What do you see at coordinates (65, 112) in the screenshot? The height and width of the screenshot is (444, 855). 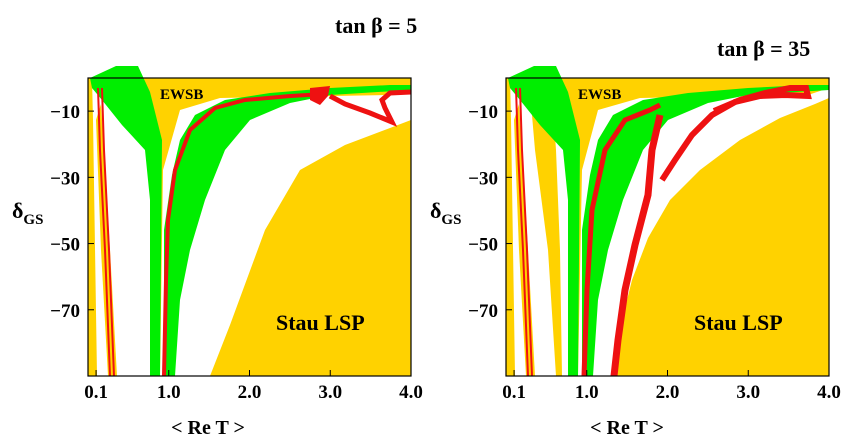 I see `left-ytick-label: −10` at bounding box center [65, 112].